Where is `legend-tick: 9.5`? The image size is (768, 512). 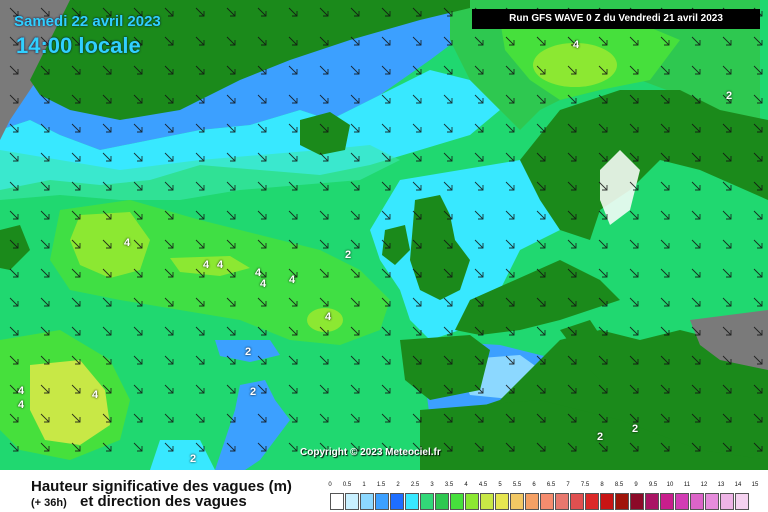 legend-tick: 9.5 is located at coordinates (653, 485).